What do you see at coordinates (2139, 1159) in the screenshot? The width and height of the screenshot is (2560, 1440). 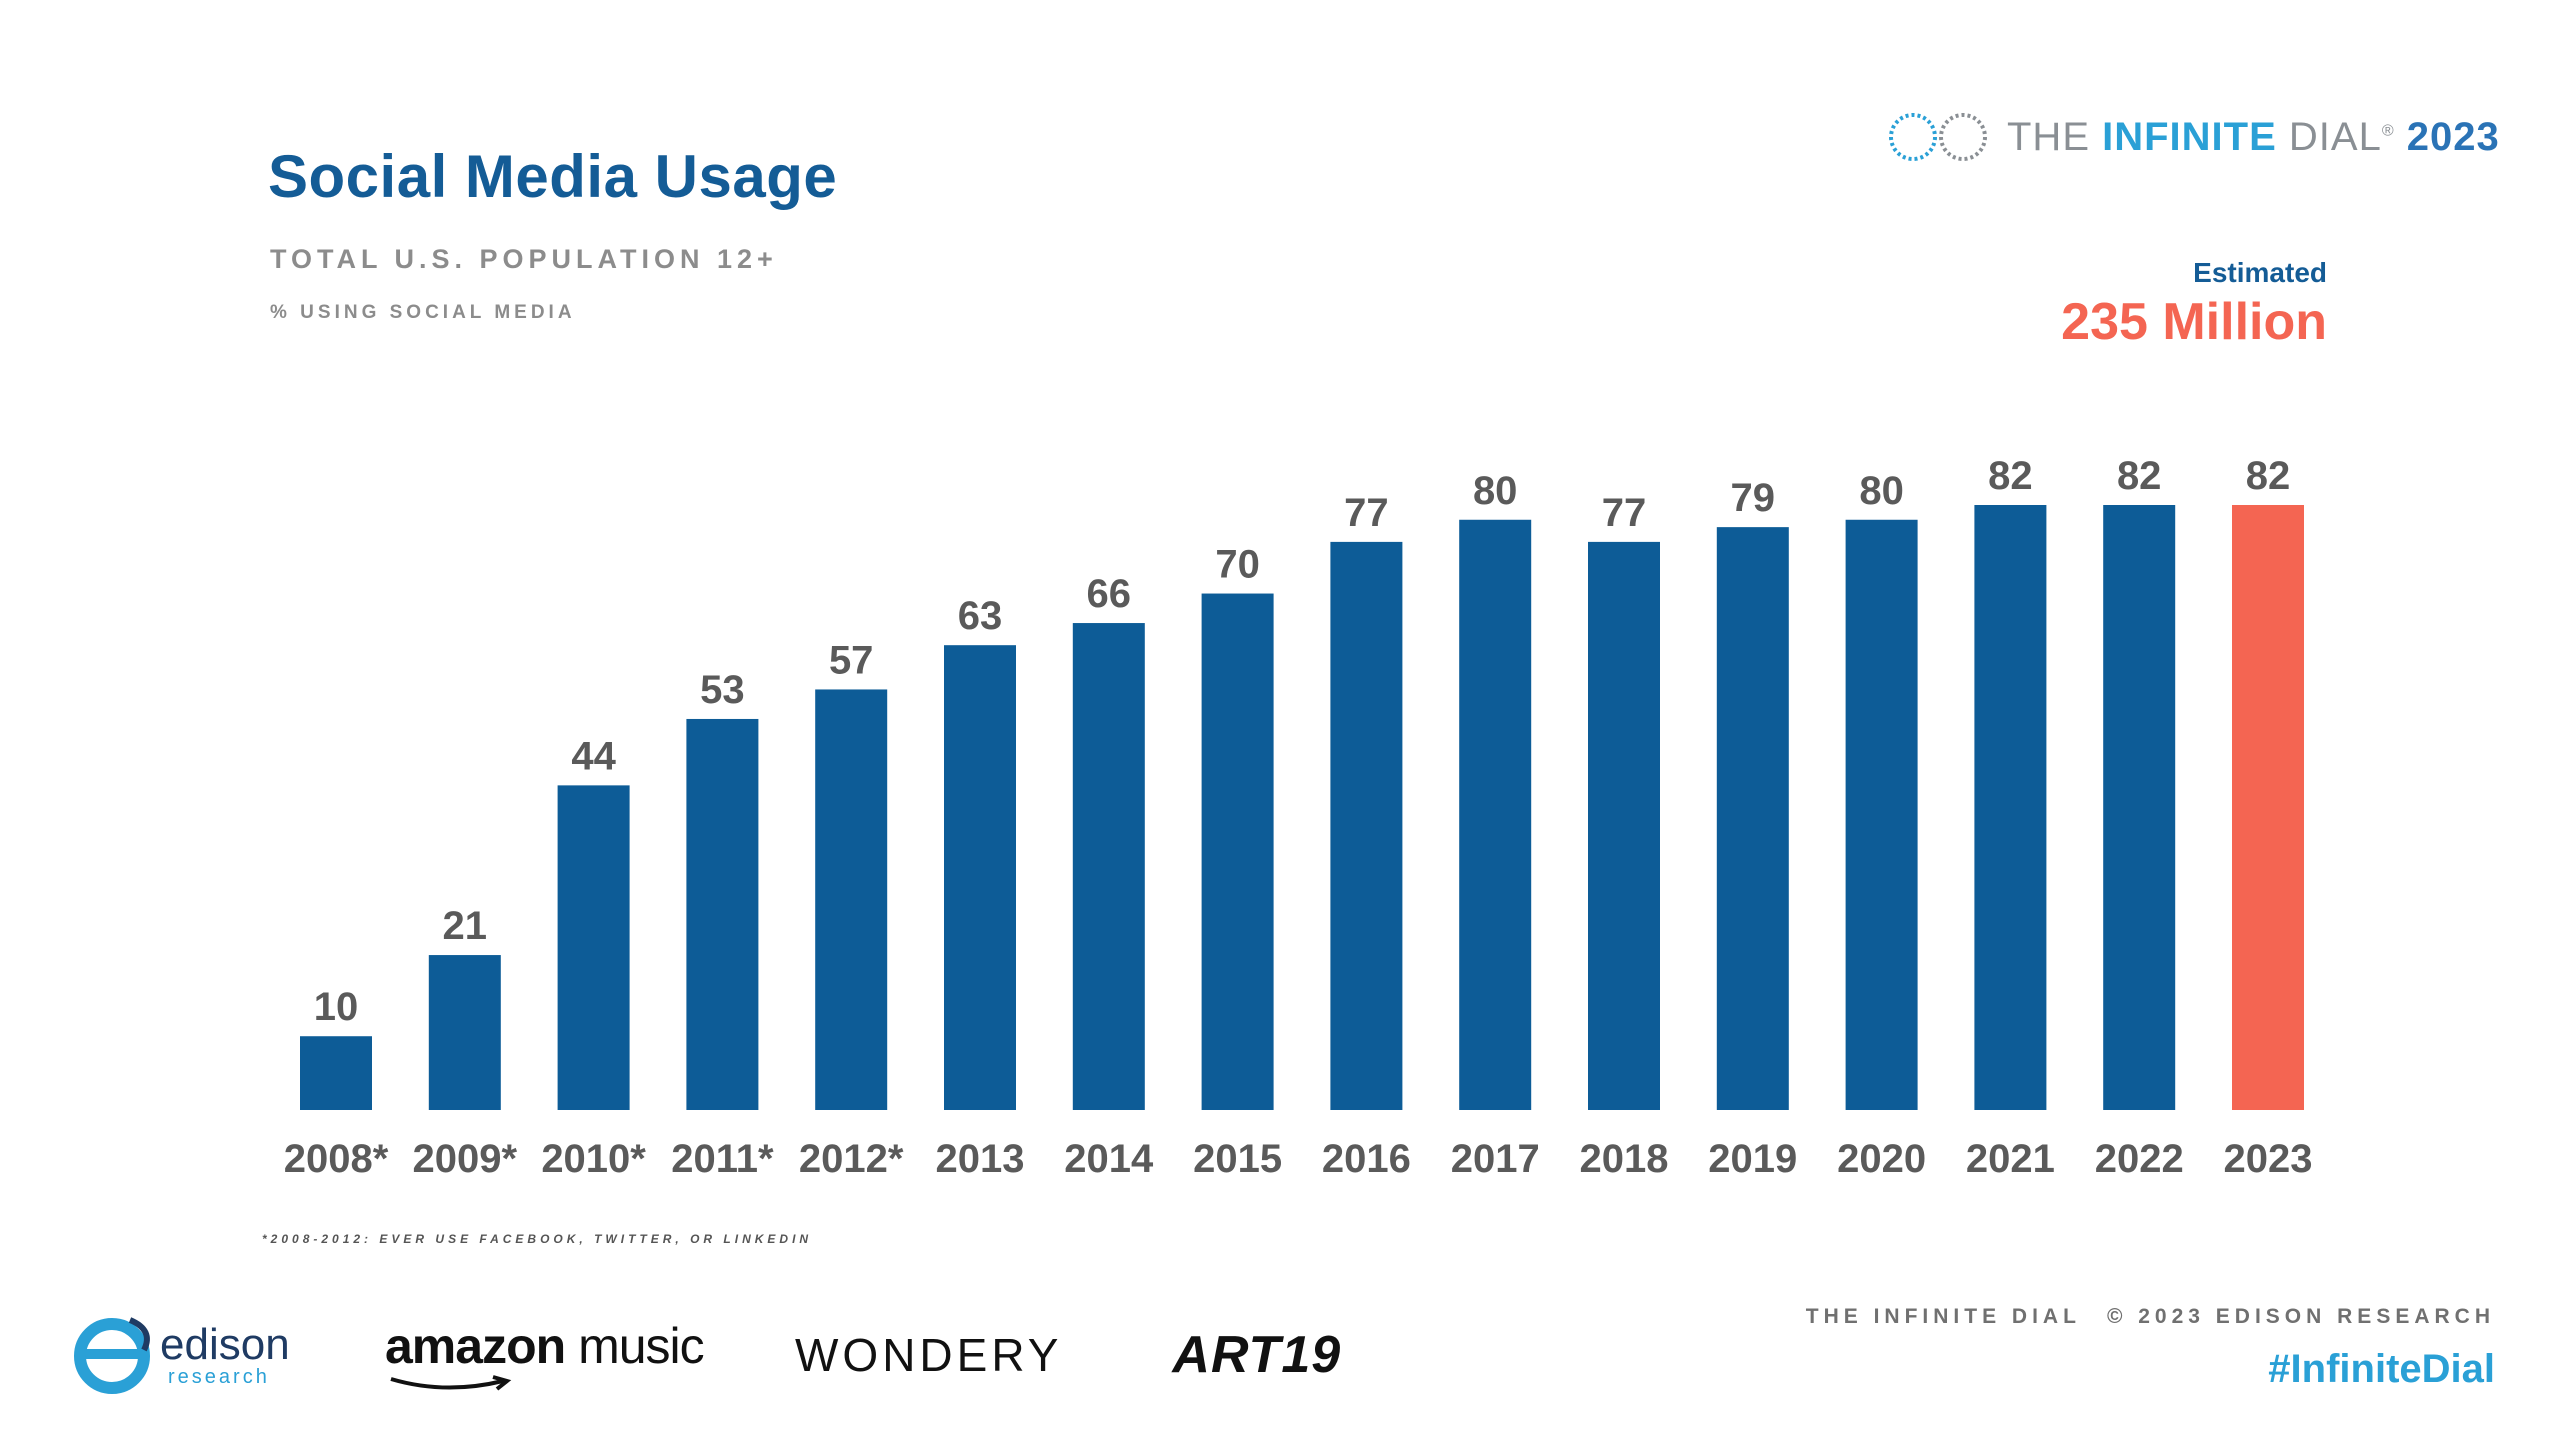 I see `x-tick-label-2022: 2022` at bounding box center [2139, 1159].